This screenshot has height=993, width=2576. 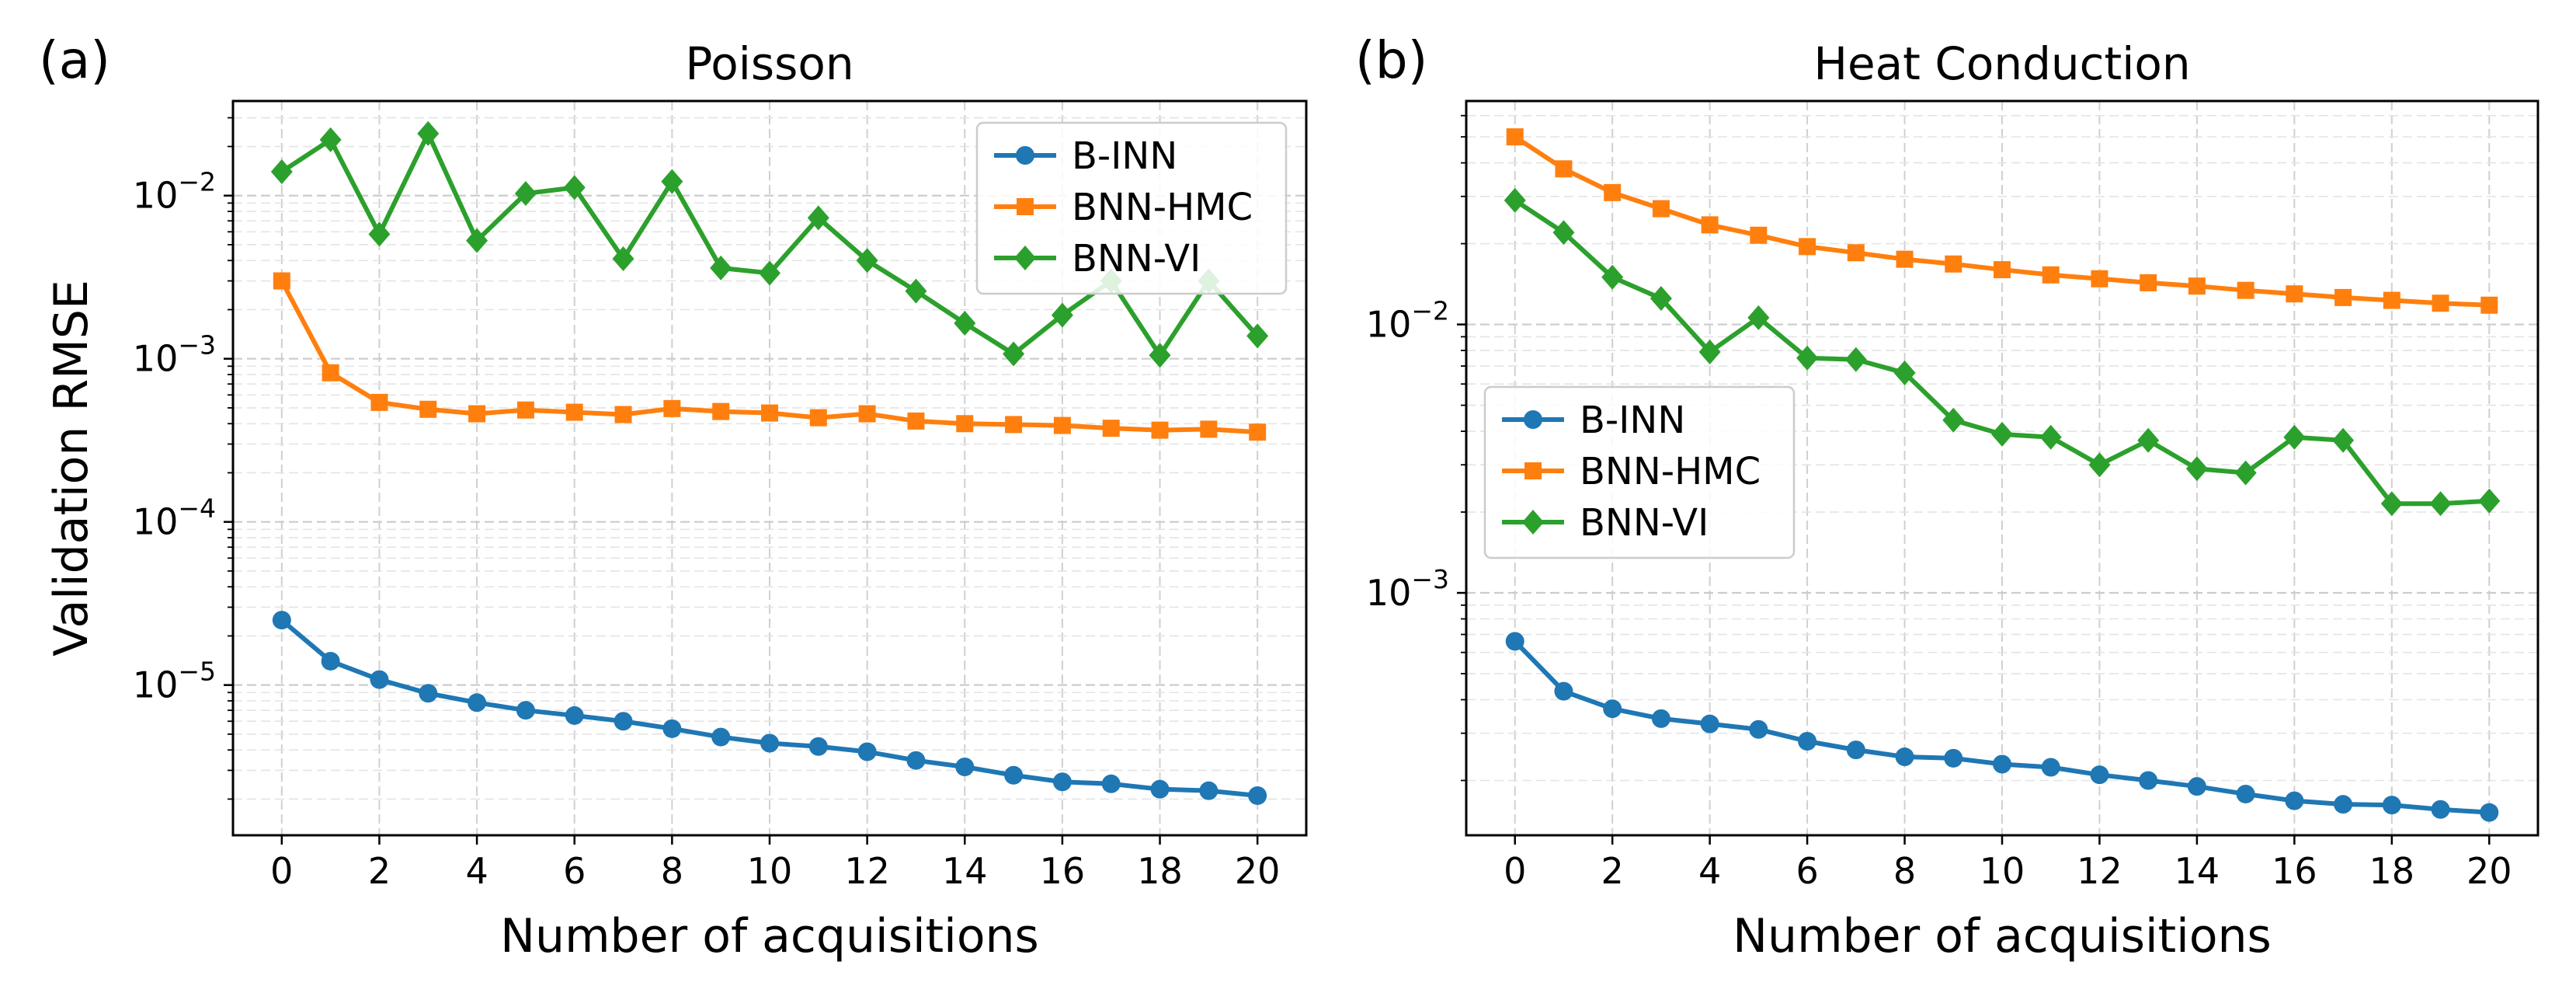 I want to click on x-tick-label: 6, so click(x=1807, y=871).